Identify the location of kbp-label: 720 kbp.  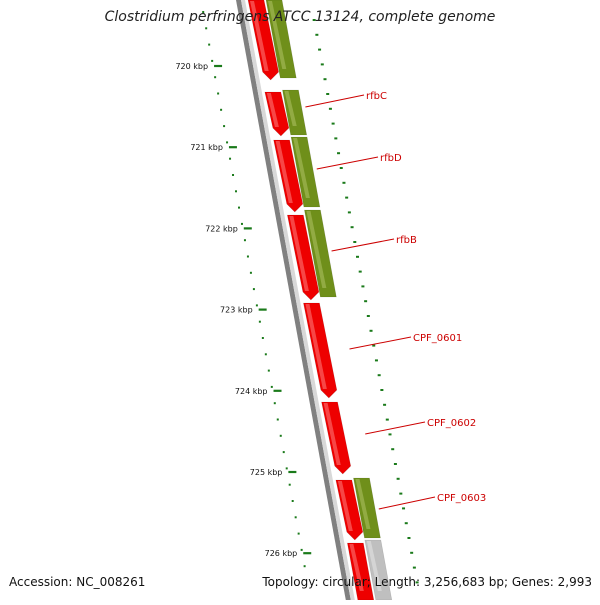
(191, 66).